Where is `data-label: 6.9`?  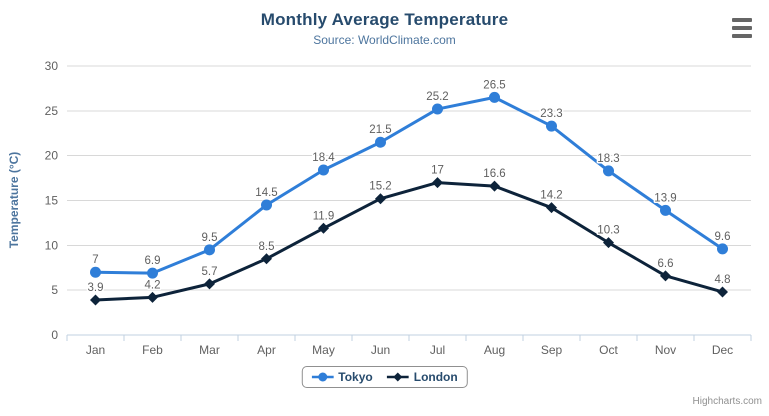
data-label: 6.9 is located at coordinates (153, 261).